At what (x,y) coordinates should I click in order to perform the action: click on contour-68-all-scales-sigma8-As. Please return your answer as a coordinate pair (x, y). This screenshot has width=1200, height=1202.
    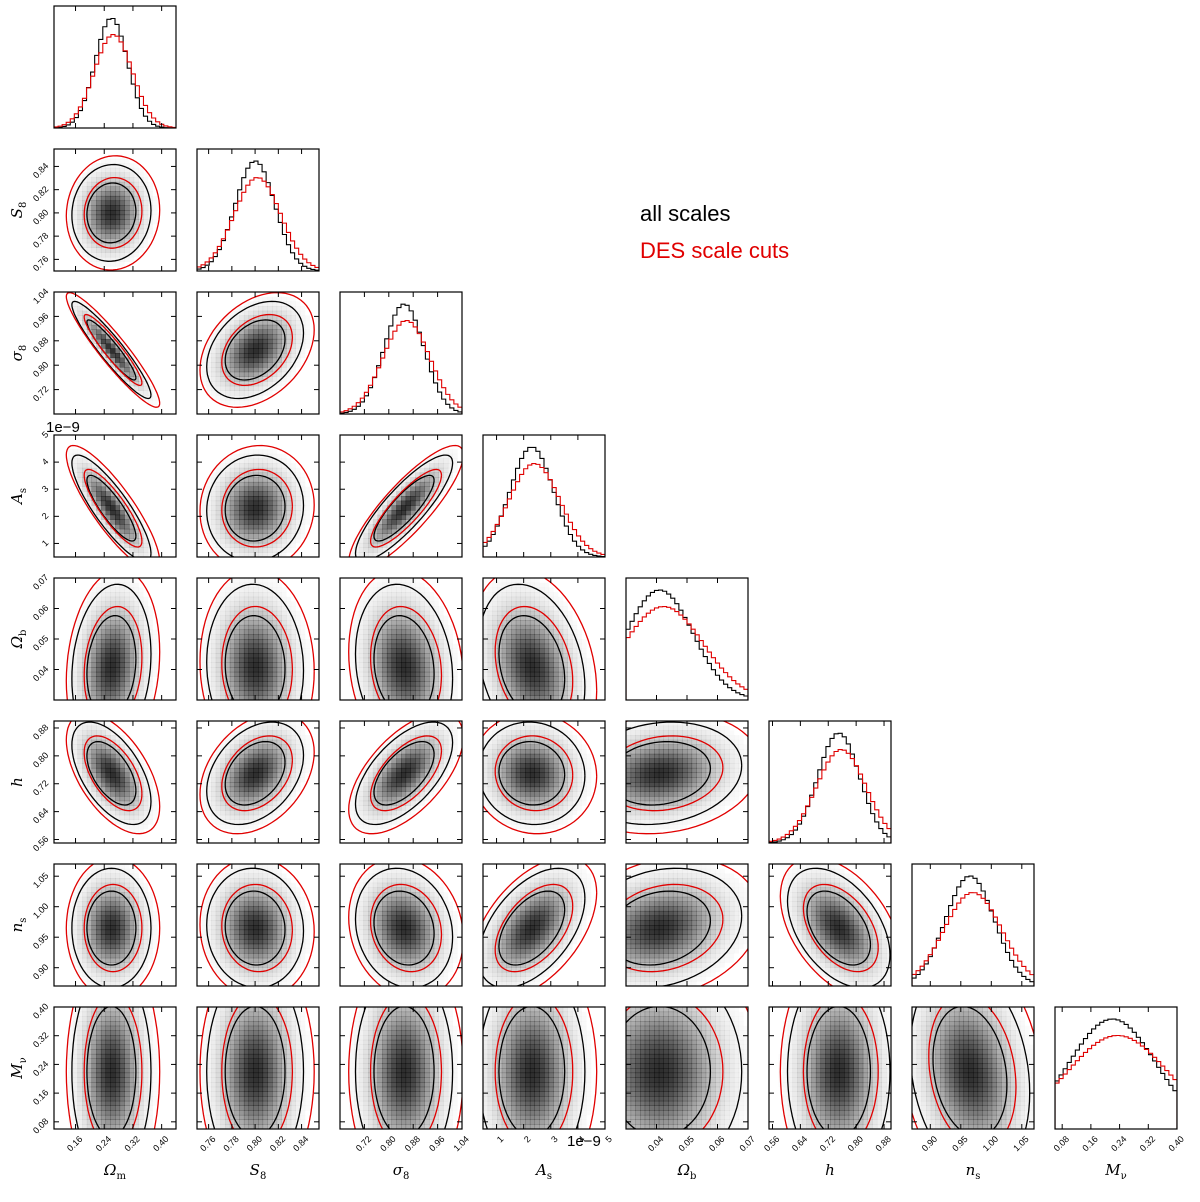
    Looking at the image, I should click on (404, 508).